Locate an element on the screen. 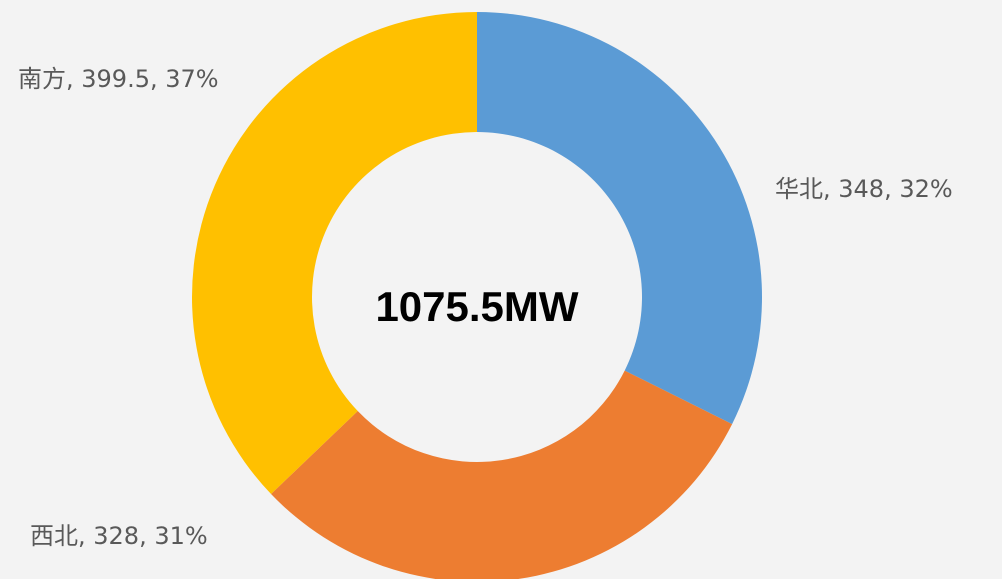 The image size is (1002, 579). center-label: 1075.5MW is located at coordinates (476, 306).